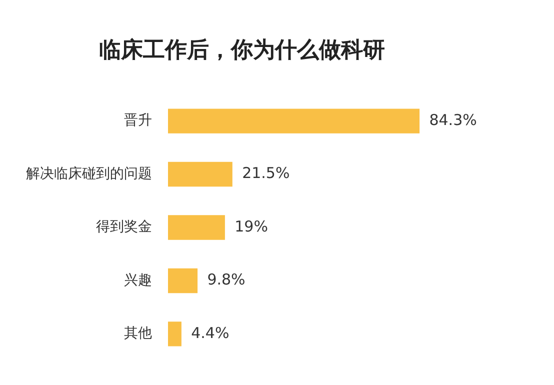 This screenshot has height=385, width=554. I want to click on data-label: 21.5%, so click(266, 173).